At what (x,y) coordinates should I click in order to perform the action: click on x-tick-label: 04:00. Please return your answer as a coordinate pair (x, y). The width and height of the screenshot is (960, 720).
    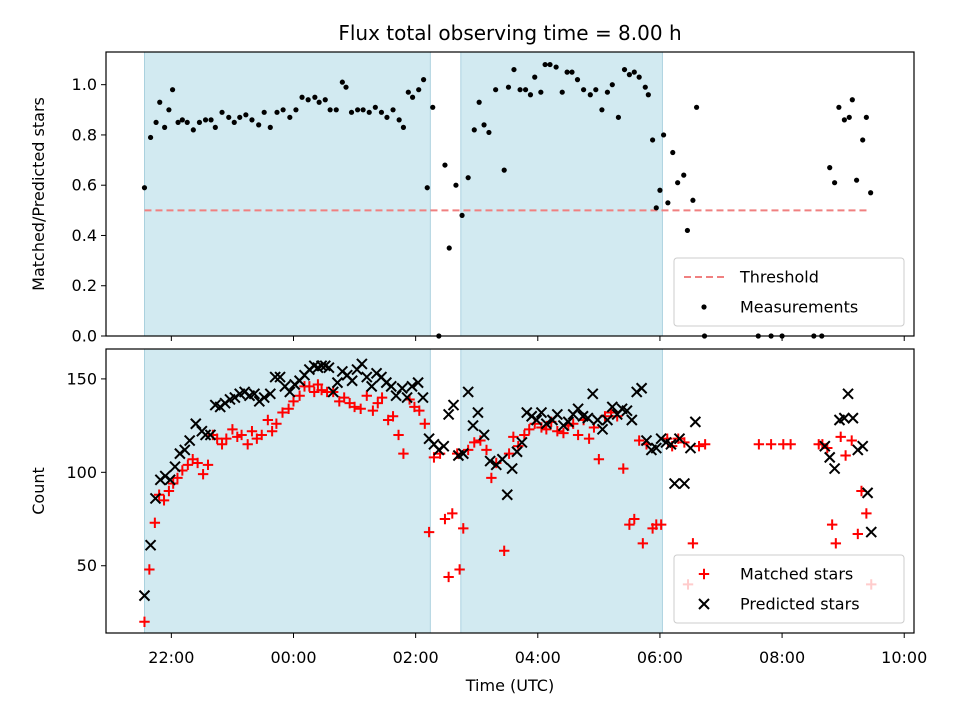
    Looking at the image, I should click on (538, 657).